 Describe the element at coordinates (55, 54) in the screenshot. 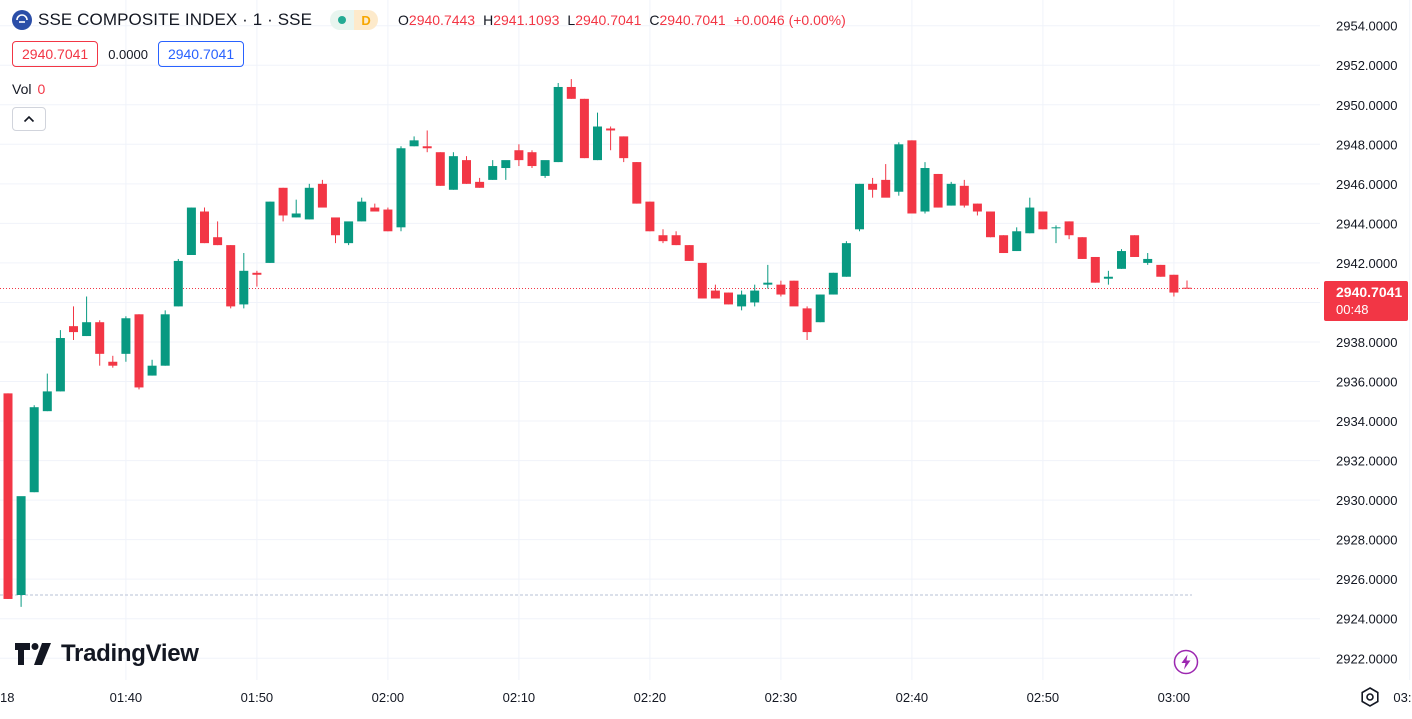

I see `sell-price-button: 2940.7041` at that location.